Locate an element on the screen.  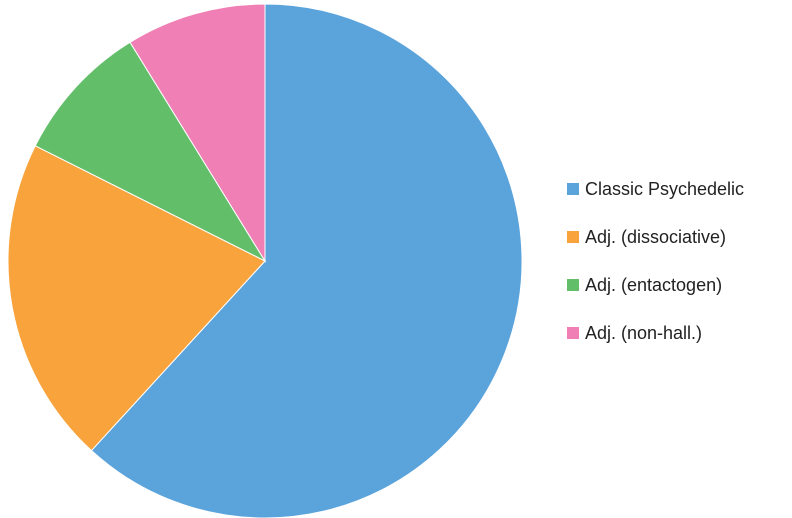
legend-label: Adj. (dissociative) is located at coordinates (655, 237).